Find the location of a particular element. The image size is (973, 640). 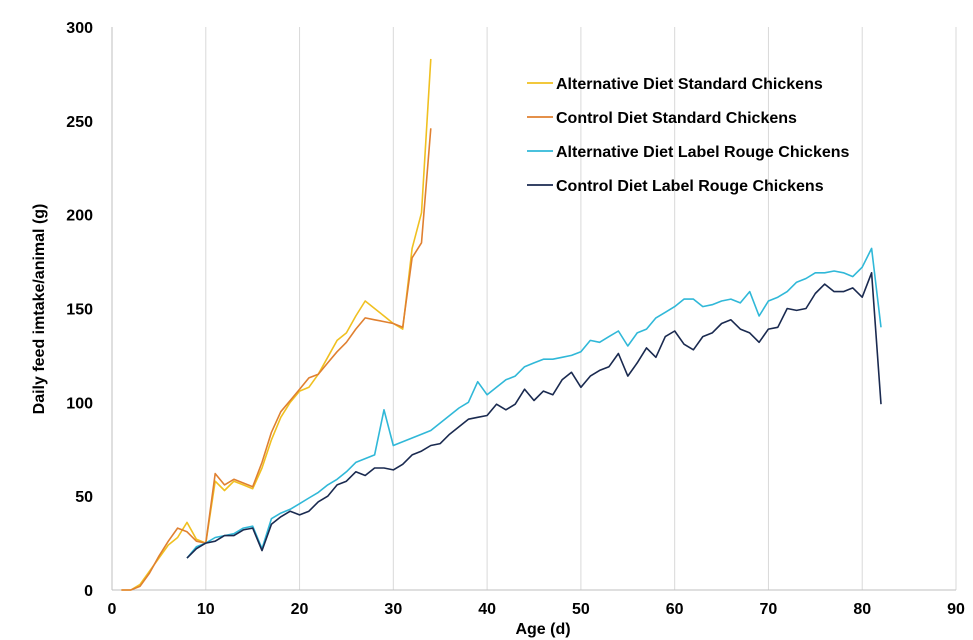

legend-label: Alternative Diet Standard Chickens is located at coordinates (689, 84).